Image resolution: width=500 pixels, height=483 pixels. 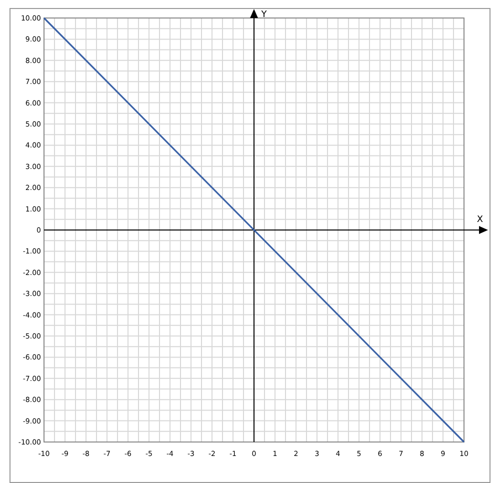 I want to click on x-axis-title: X, so click(x=480, y=220).